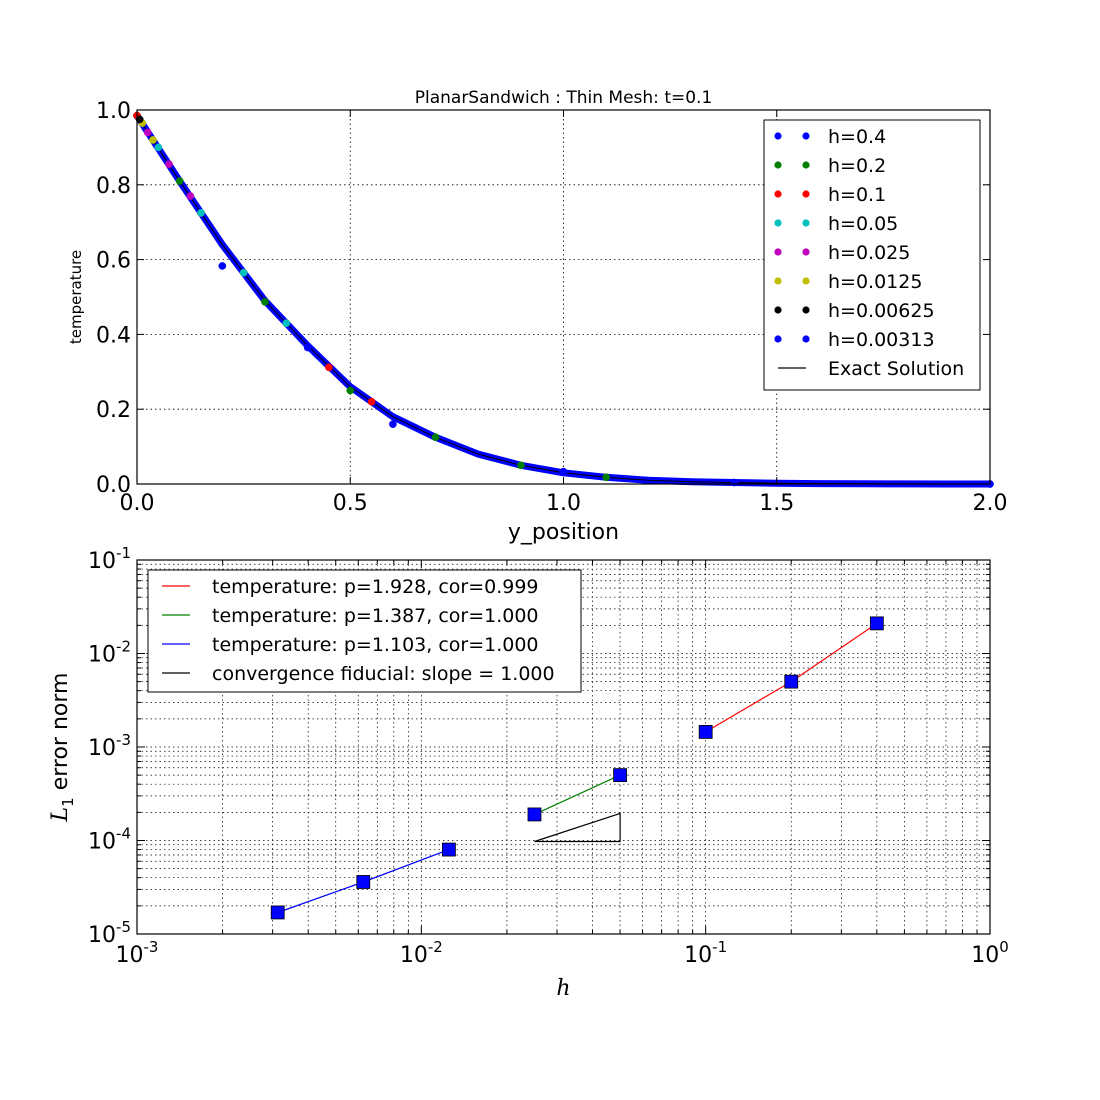 The width and height of the screenshot is (1100, 1100). I want to click on bottom-legend-label: convergence fiducial: slope = 1.000, so click(383, 674).